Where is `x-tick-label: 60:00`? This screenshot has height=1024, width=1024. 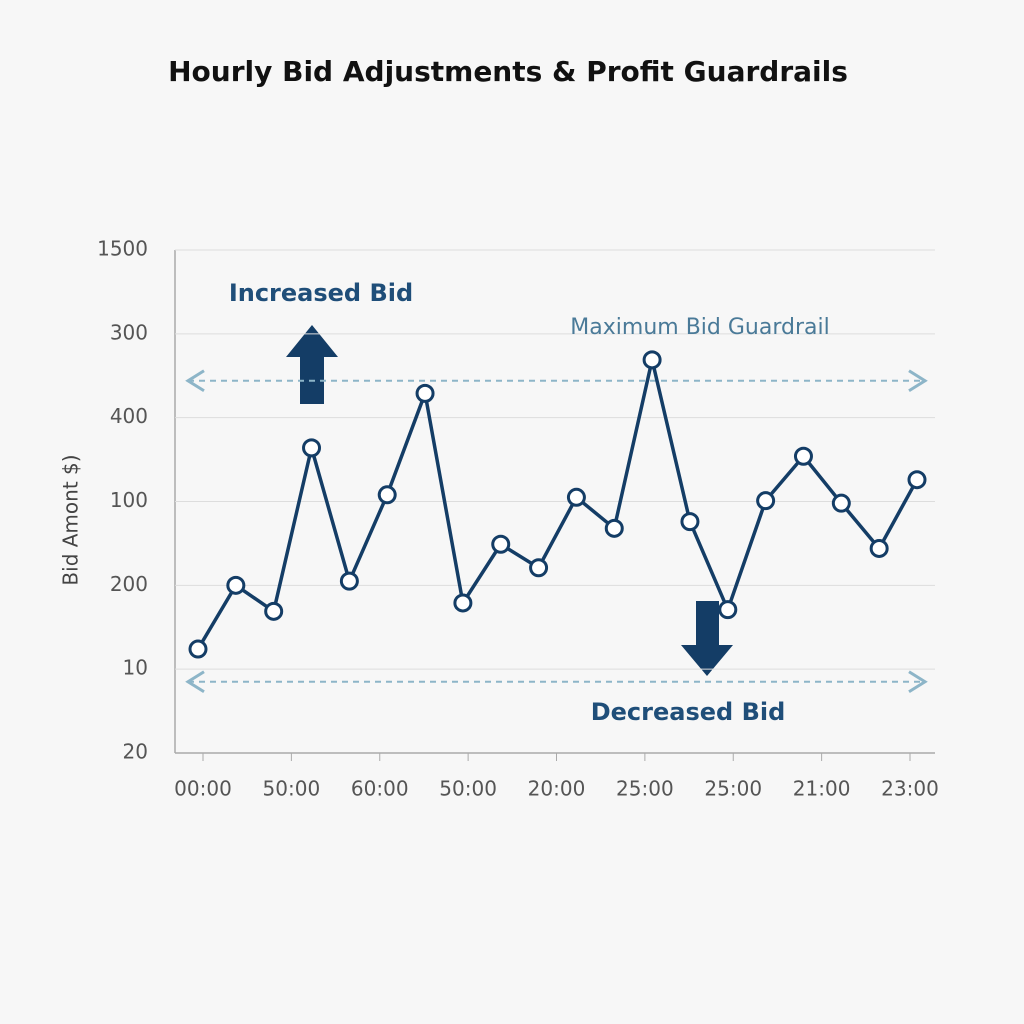
x-tick-label: 60:00 is located at coordinates (380, 789).